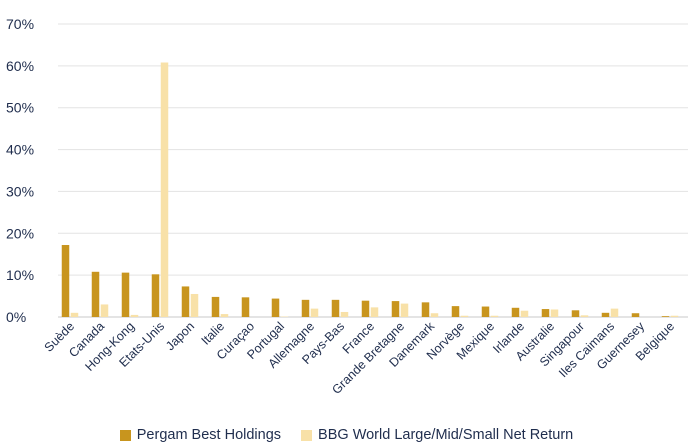  Describe the element at coordinates (20, 66) in the screenshot. I see `y-tick-label: 60%` at that location.